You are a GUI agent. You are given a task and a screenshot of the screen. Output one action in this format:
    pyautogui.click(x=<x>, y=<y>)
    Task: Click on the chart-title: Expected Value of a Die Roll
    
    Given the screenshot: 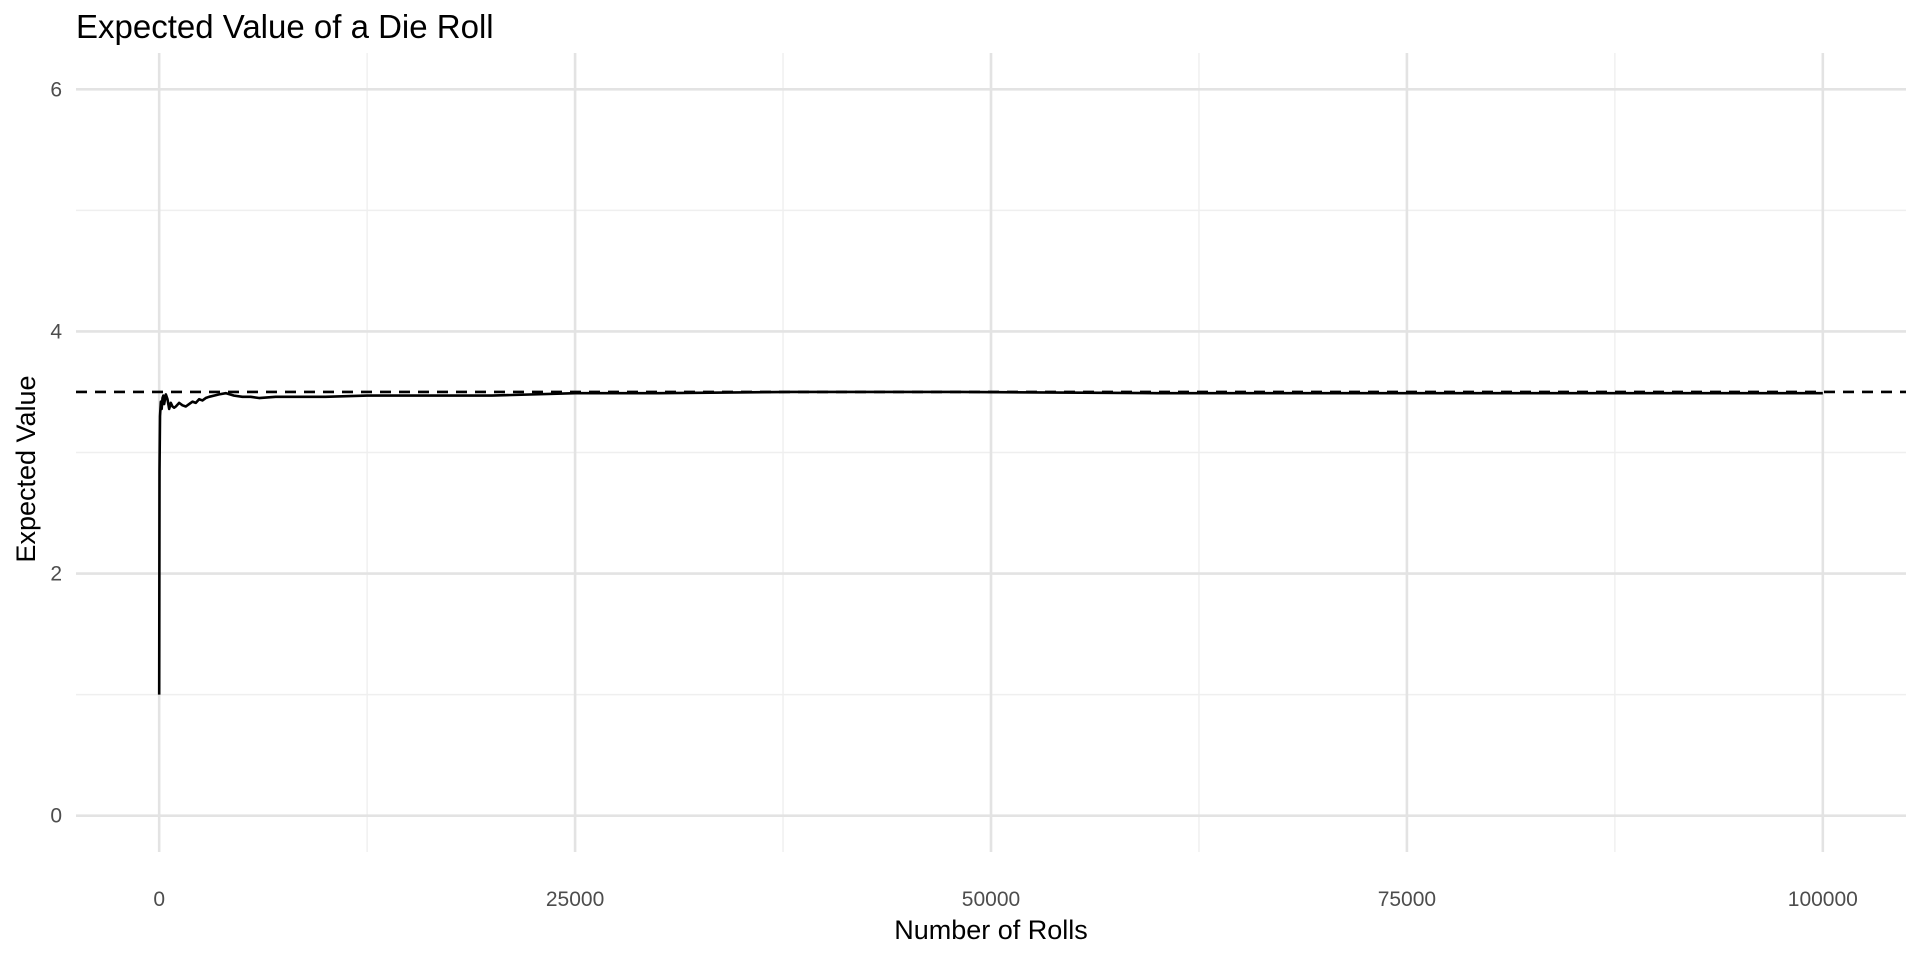 What is the action you would take?
    pyautogui.click(x=285, y=26)
    